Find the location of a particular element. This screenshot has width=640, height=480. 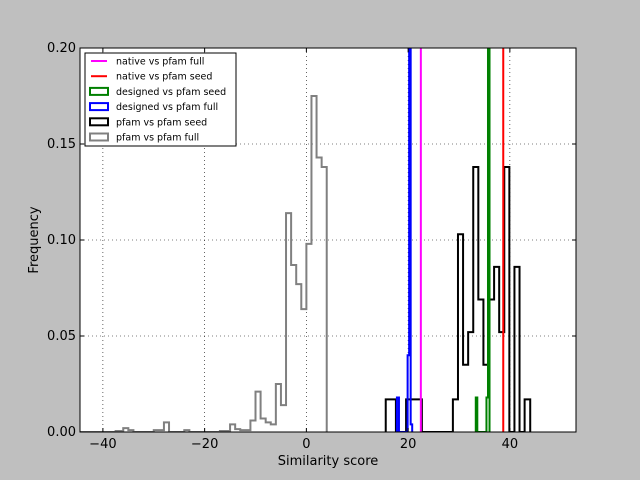

histogram-designed-vs-pfam-full is located at coordinates (404, 240).